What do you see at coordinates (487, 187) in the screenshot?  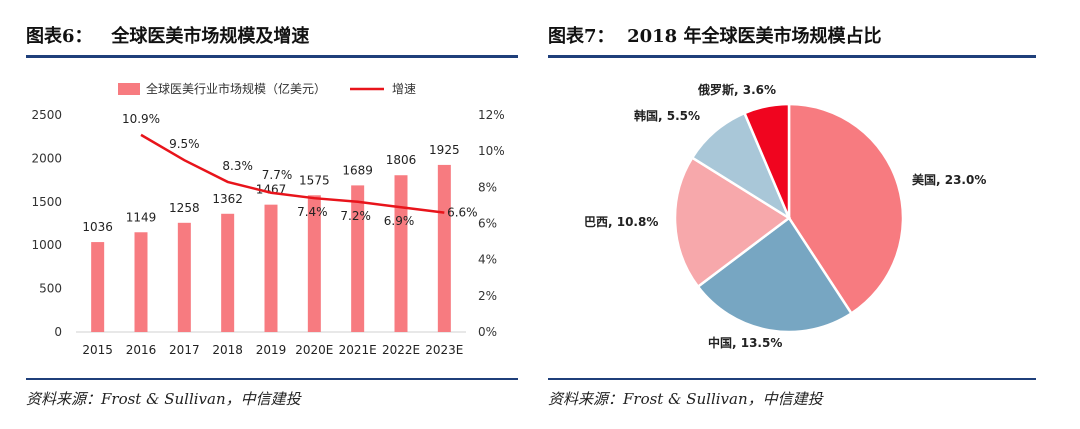 I see `y-right-tick-label: 8%` at bounding box center [487, 187].